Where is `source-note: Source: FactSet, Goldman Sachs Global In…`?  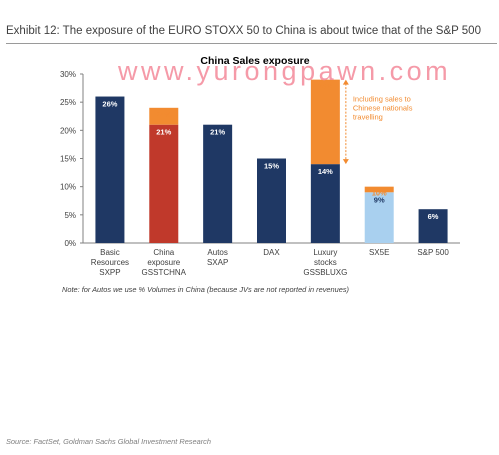 source-note: Source: FactSet, Goldman Sachs Global In… is located at coordinates (108, 441).